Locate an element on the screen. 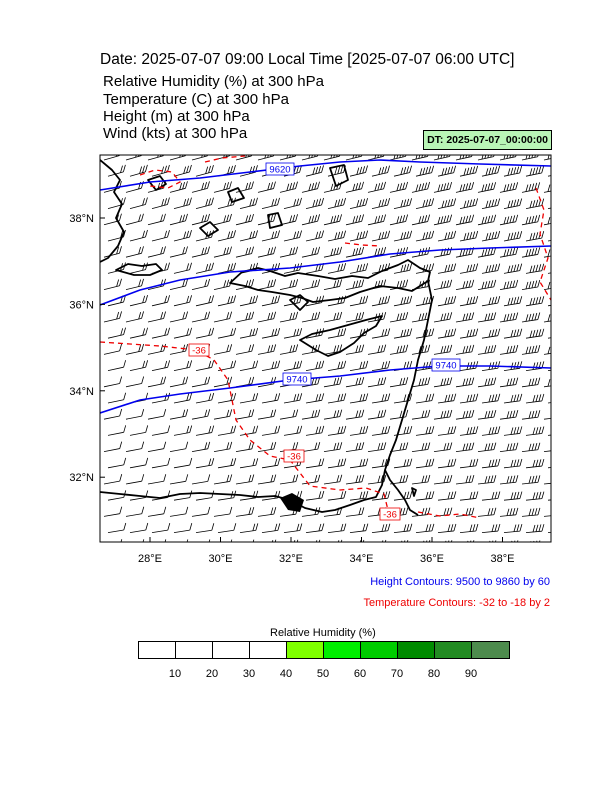 Image resolution: width=612 pixels, height=792 pixels. turkey-coastline is located at coordinates (330, 281).